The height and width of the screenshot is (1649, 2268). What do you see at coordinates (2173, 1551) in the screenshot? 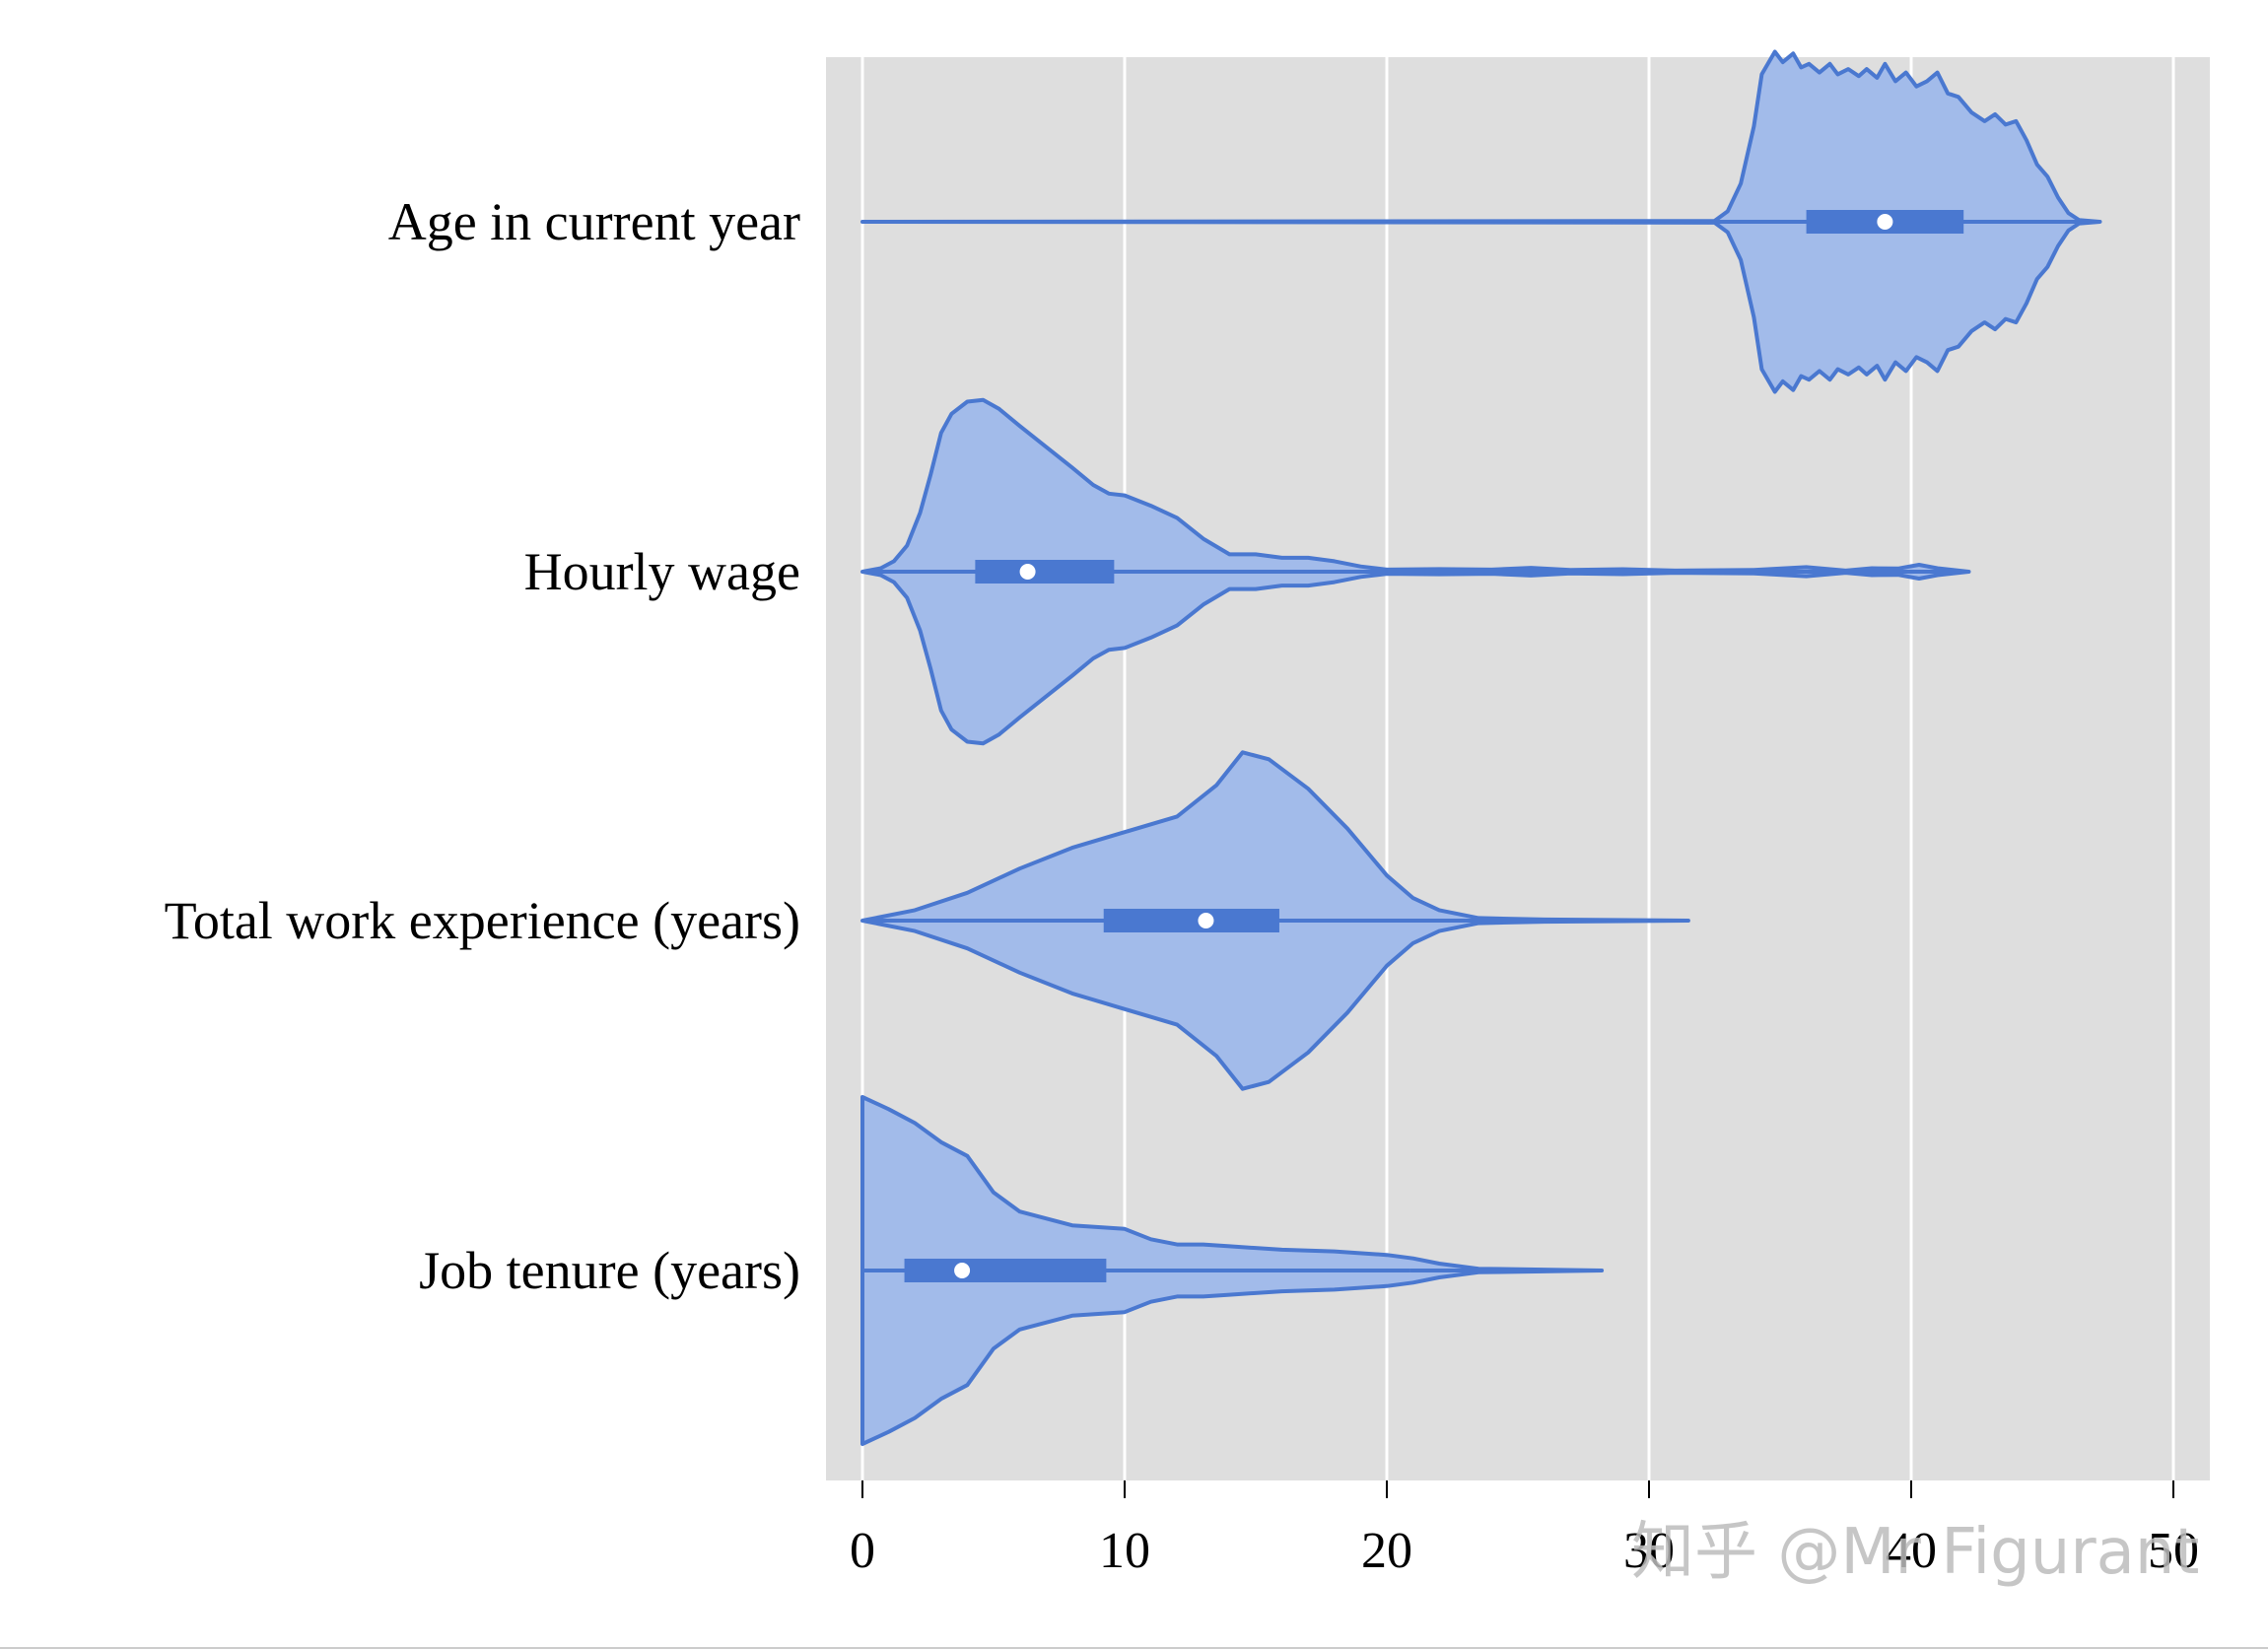
I see `x-tick-label: 50` at bounding box center [2173, 1551].